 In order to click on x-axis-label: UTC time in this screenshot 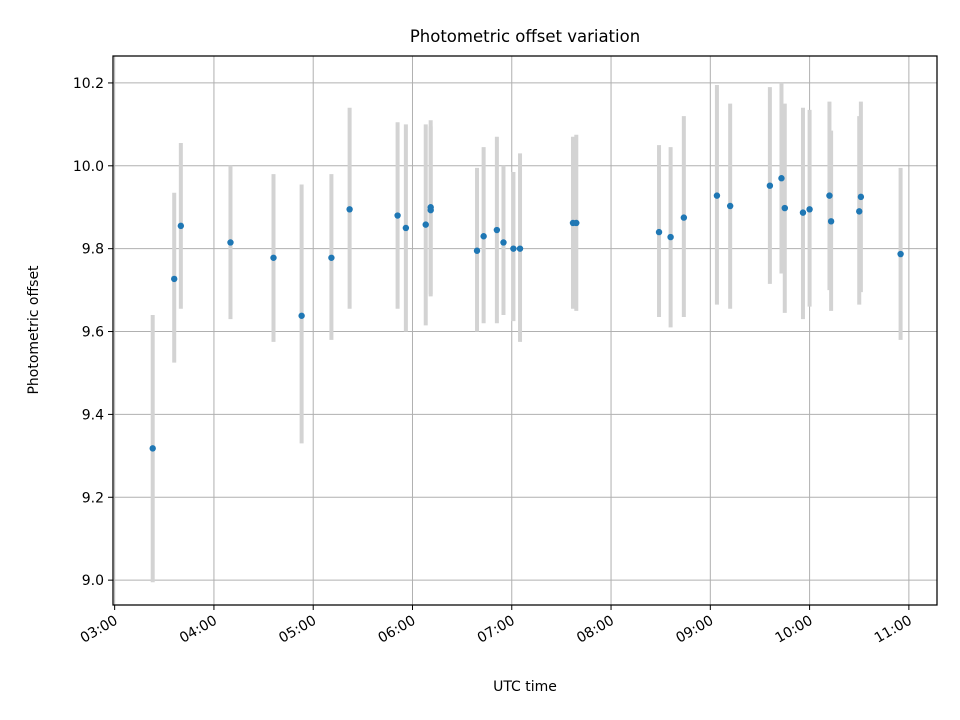, I will do `click(525, 687)`.